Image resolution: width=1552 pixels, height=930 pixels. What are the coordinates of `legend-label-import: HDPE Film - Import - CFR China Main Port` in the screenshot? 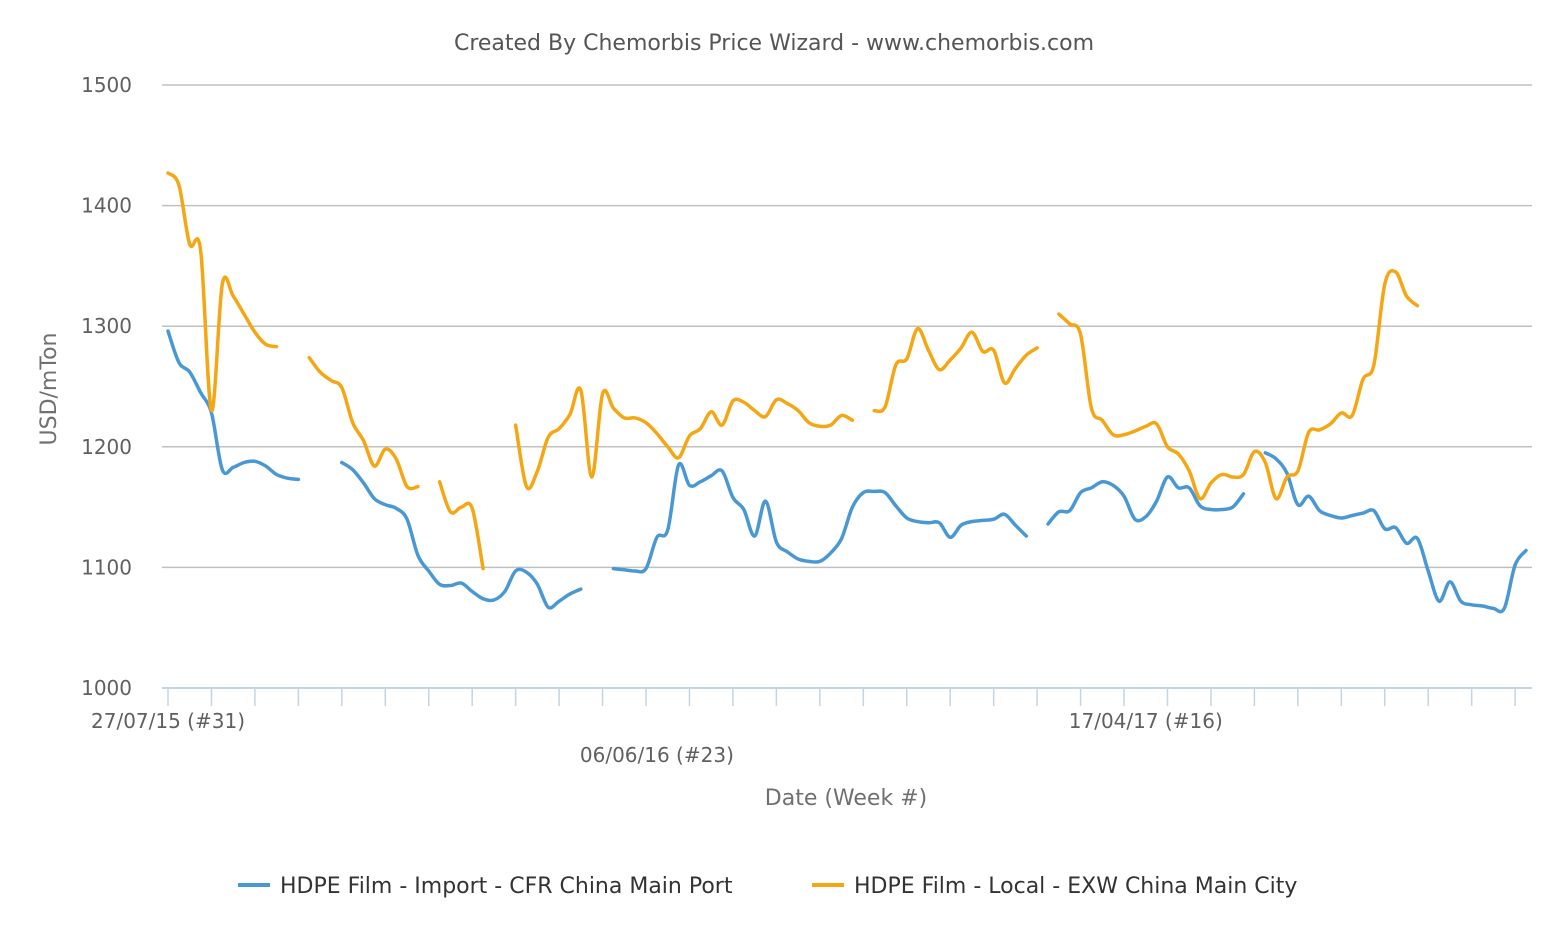 It's located at (506, 886).